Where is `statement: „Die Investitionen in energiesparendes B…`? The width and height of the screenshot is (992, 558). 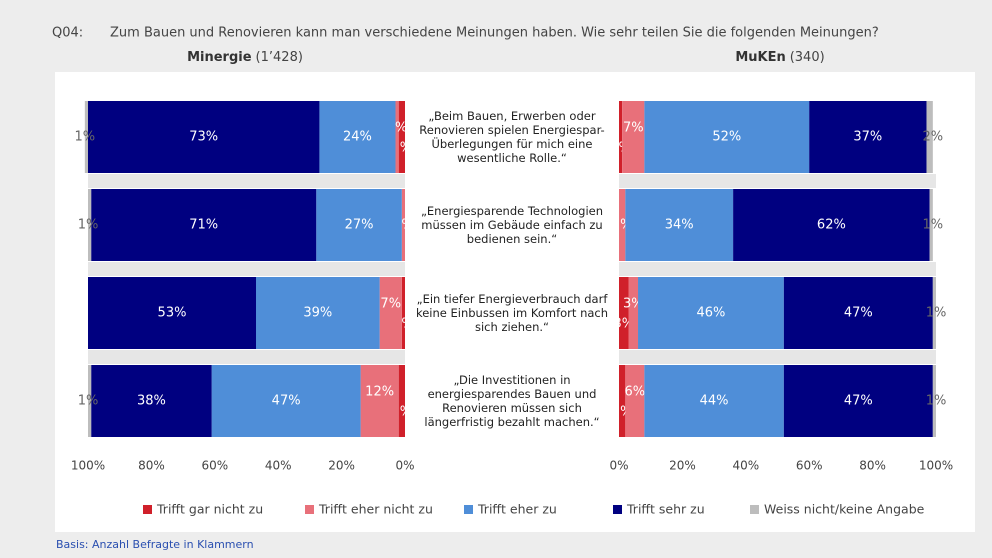
statement: „Die Investitionen in energiesparendes B… is located at coordinates (512, 401).